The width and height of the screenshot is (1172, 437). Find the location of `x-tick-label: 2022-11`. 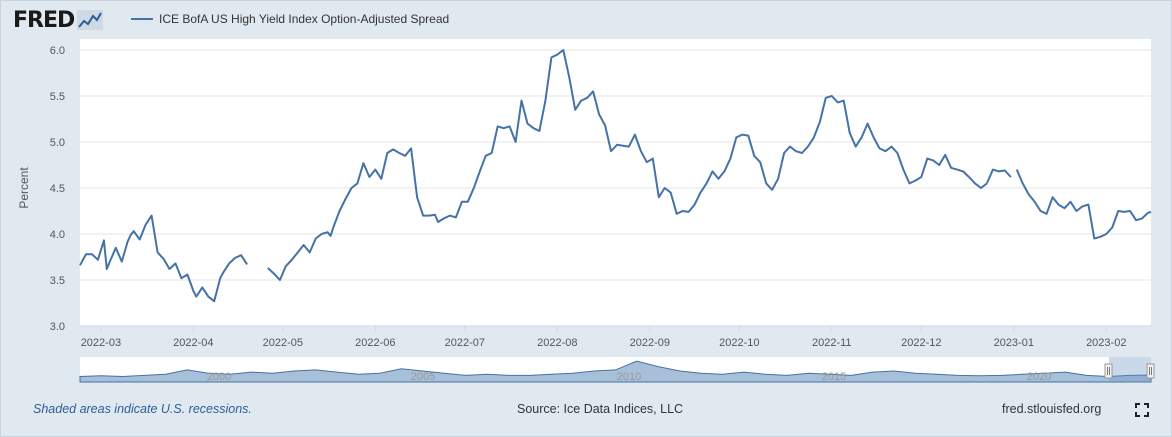

x-tick-label: 2022-11 is located at coordinates (832, 343).